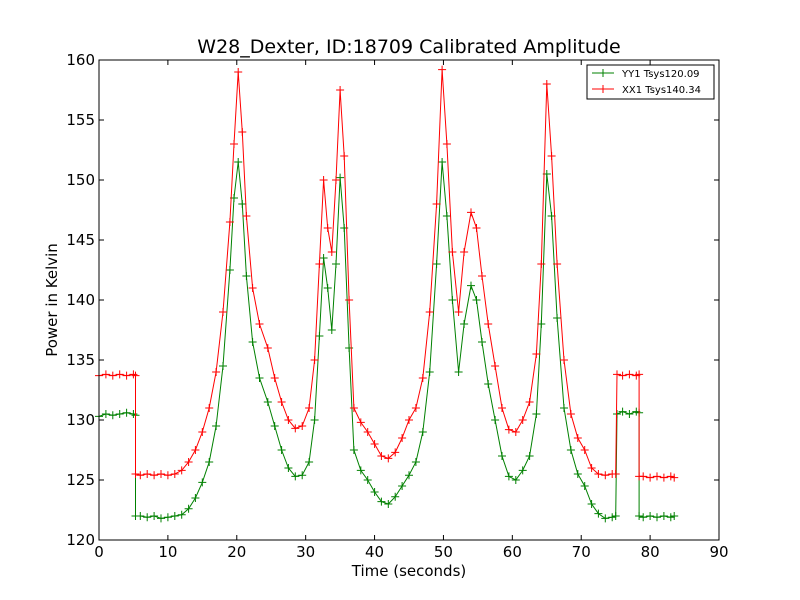 Image resolution: width=800 pixels, height=600 pixels. I want to click on legend-label-yy1: YY1 Tsys120.09, so click(660, 74).